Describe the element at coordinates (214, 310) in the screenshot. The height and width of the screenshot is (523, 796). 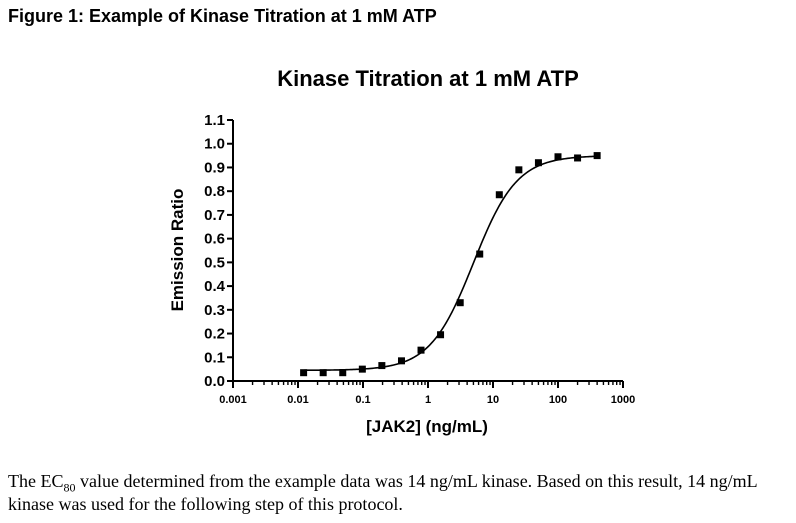
I see `y-tick-label: 0.3` at that location.